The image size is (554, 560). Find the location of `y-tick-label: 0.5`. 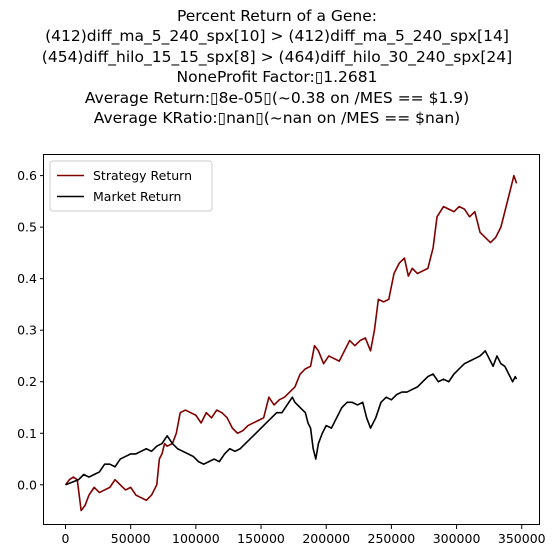

y-tick-label: 0.5 is located at coordinates (27, 227).